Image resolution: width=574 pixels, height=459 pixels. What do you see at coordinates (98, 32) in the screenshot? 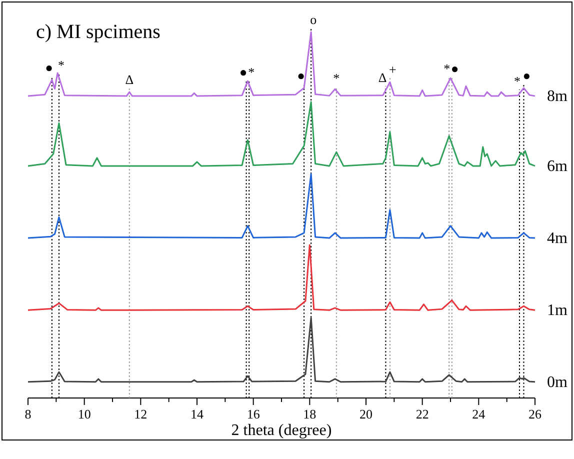
I see `chart-title: c) MI spcimens` at bounding box center [98, 32].